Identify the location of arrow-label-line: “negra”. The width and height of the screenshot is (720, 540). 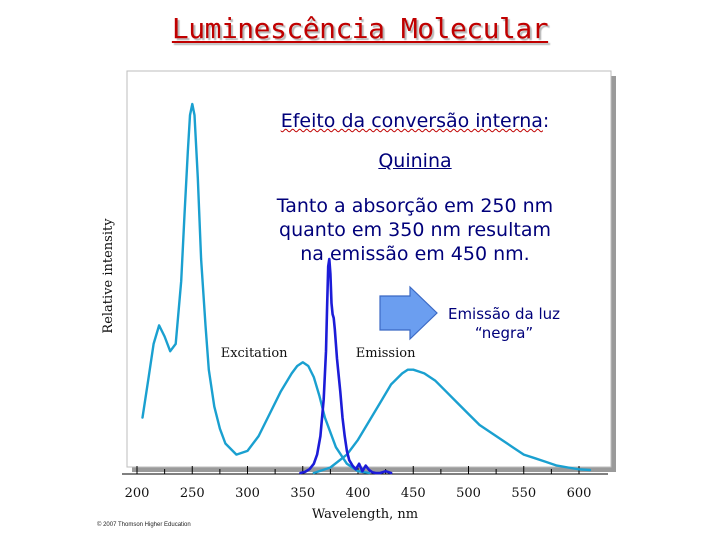
(504, 332).